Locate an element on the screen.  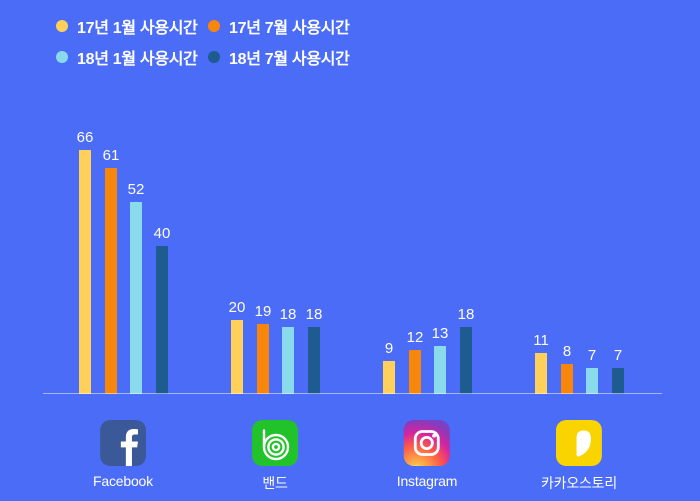
legend-item-17-jul: 17년 7월 사용시간 is located at coordinates (279, 27).